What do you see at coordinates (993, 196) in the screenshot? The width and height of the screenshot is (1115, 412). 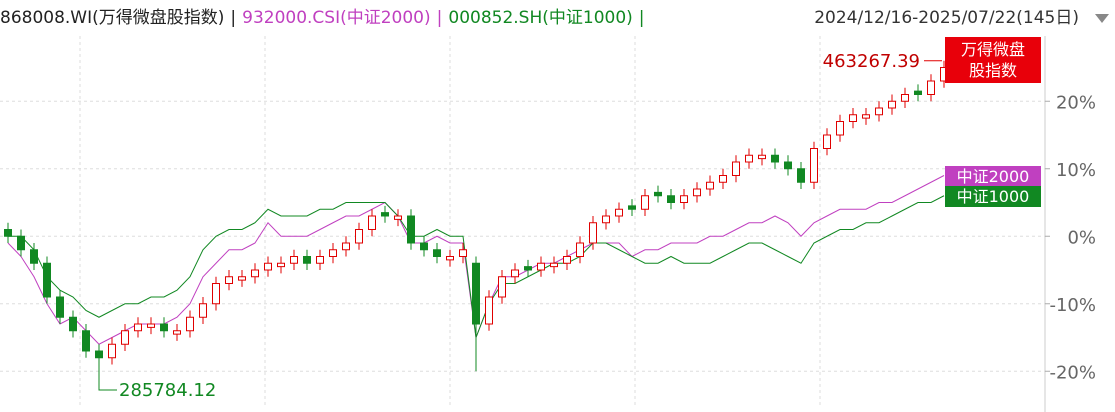 I see `series-tag: 中证1000` at bounding box center [993, 196].